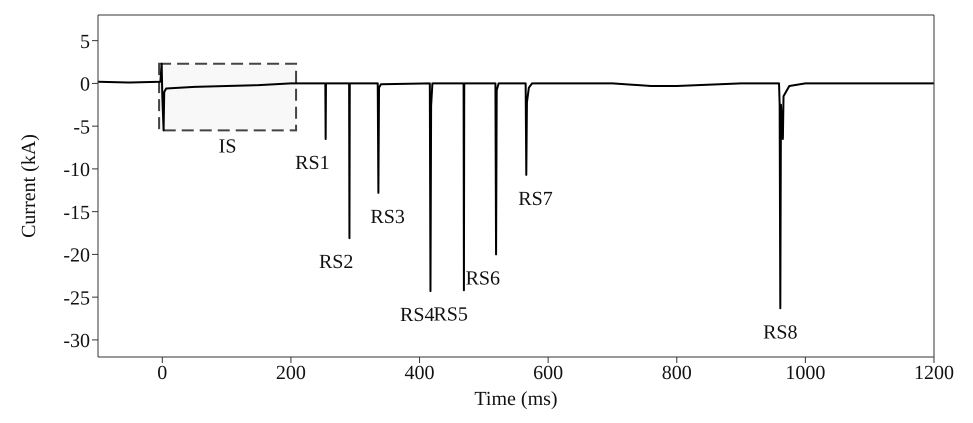 This screenshot has width=973, height=423. What do you see at coordinates (85, 85) in the screenshot?
I see `y-tick-label: 0` at bounding box center [85, 85].